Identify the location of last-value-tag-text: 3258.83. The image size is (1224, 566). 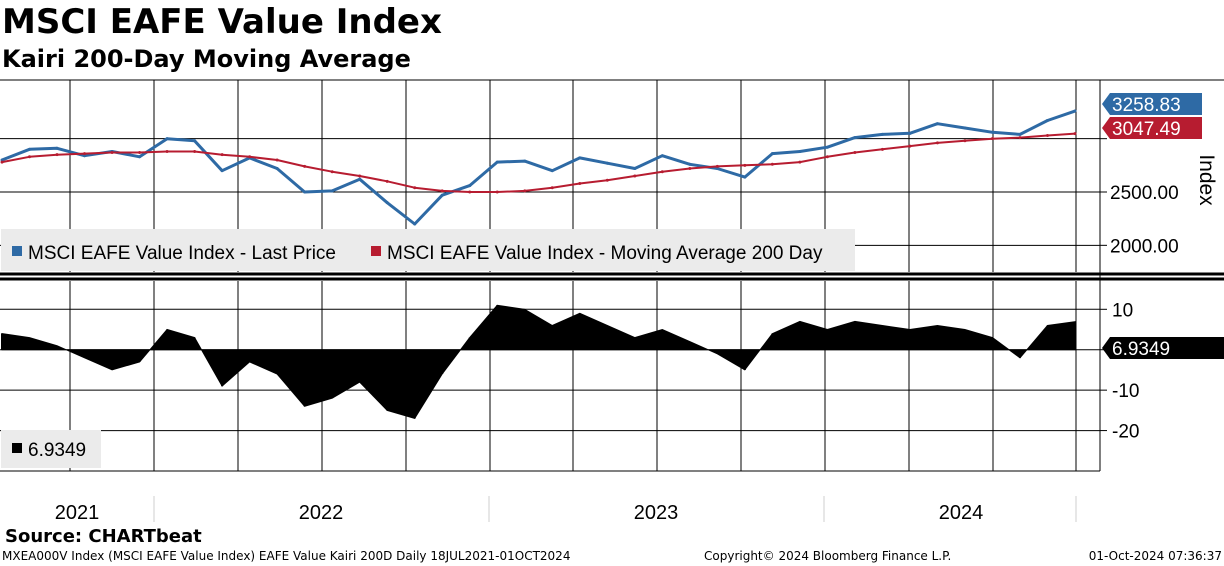
(1146, 105).